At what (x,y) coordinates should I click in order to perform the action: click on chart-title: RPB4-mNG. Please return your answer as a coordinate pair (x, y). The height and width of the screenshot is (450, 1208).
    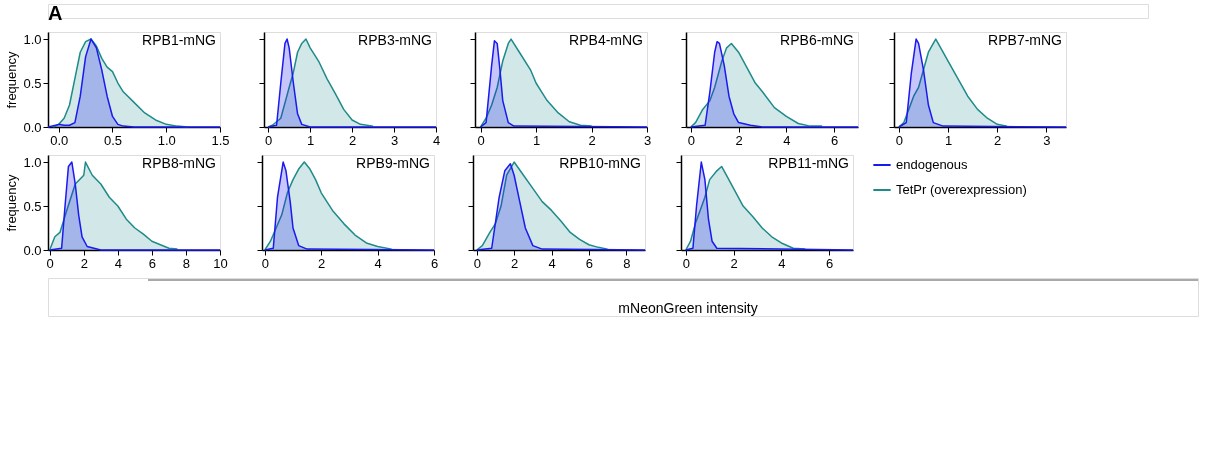
    Looking at the image, I should click on (606, 40).